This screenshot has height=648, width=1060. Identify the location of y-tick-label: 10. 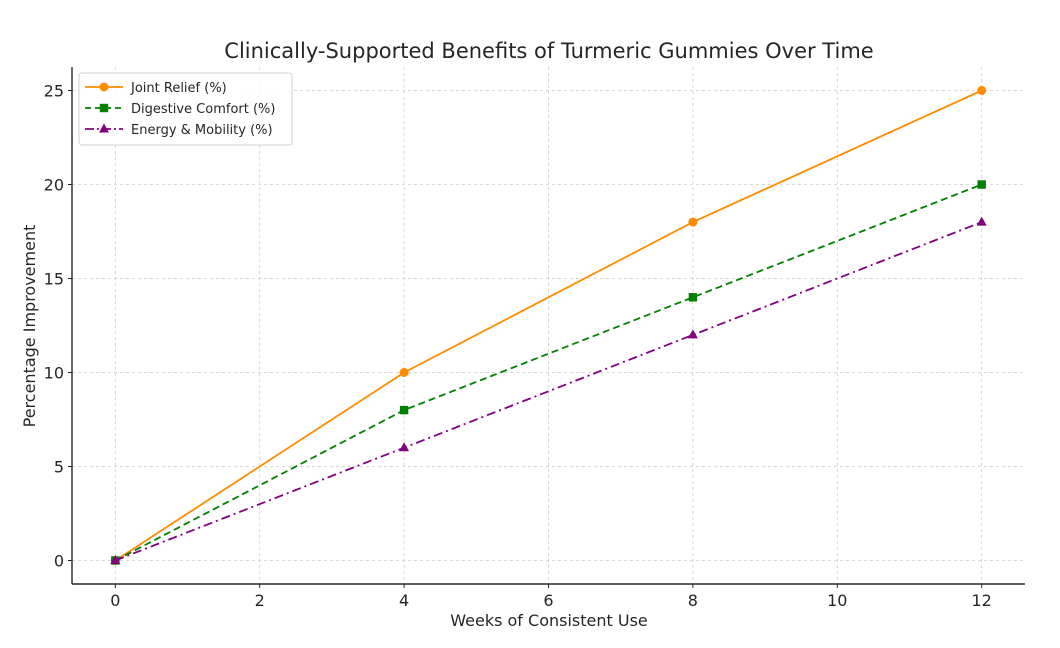
(54, 373).